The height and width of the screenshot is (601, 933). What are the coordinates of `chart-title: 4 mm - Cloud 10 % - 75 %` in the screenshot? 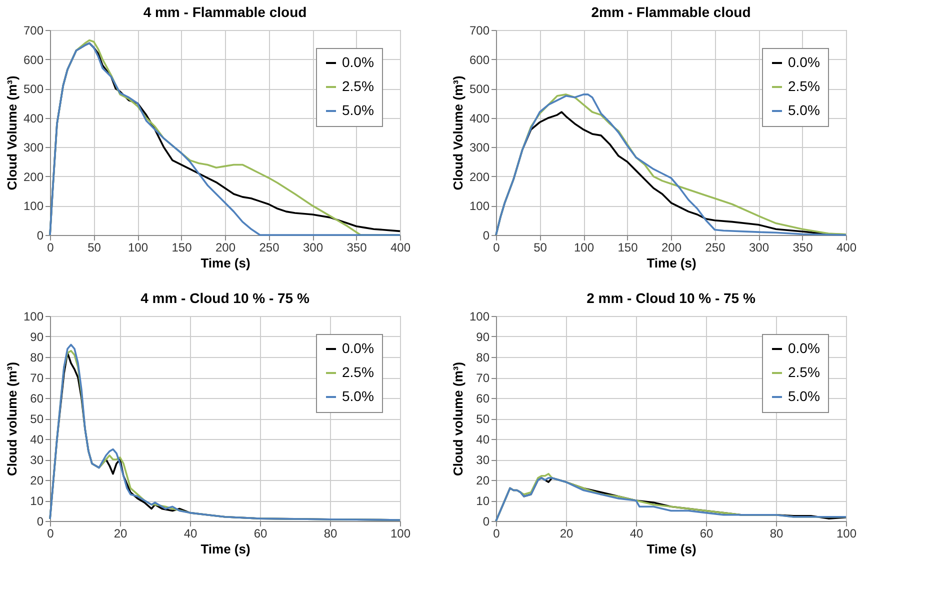 It's located at (225, 298).